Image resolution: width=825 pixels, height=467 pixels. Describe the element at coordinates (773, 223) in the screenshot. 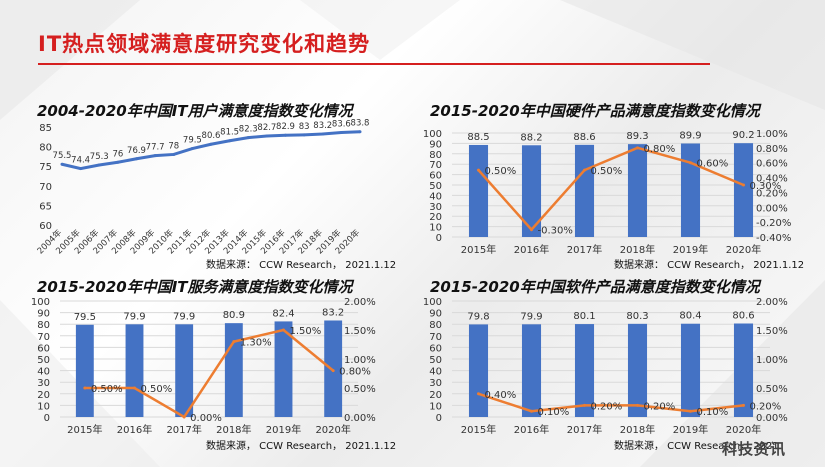

I see `y2-tick-label: -0.20%` at that location.